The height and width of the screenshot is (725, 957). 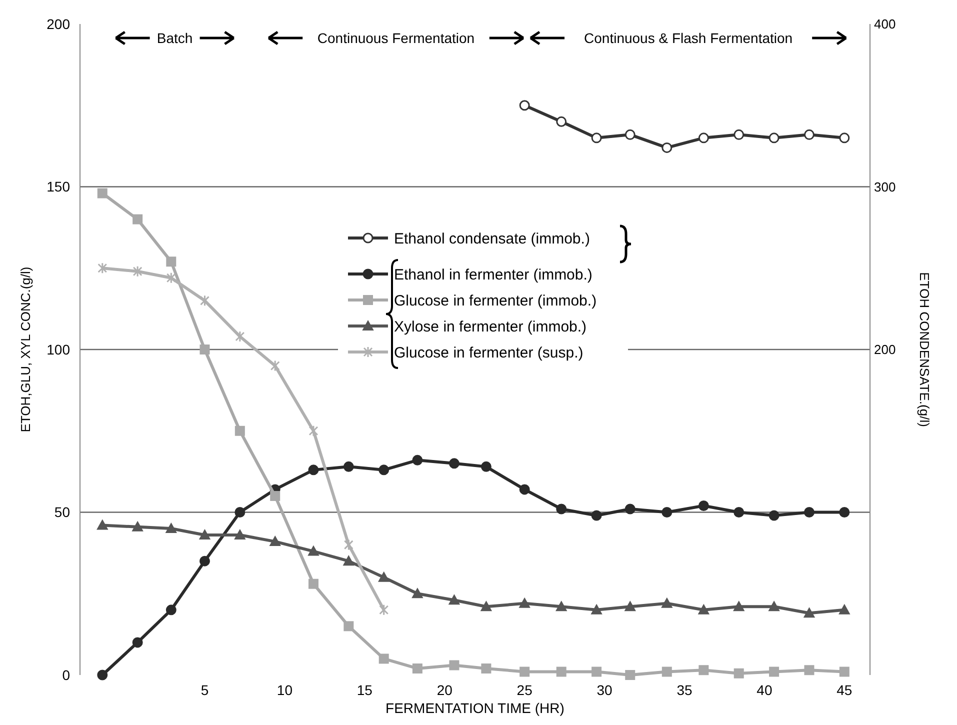 What do you see at coordinates (844, 690) in the screenshot?
I see `x-tick-label: 45` at bounding box center [844, 690].